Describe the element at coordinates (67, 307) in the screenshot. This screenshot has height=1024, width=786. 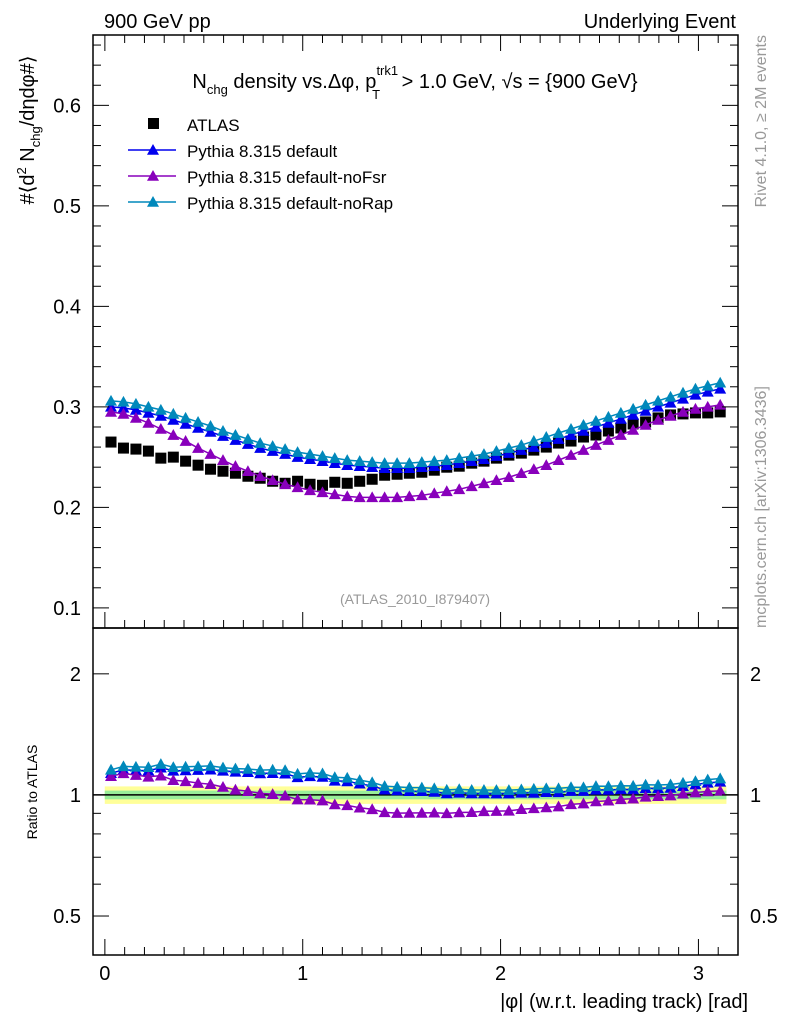
I see `y-tick-label: 0.4` at that location.